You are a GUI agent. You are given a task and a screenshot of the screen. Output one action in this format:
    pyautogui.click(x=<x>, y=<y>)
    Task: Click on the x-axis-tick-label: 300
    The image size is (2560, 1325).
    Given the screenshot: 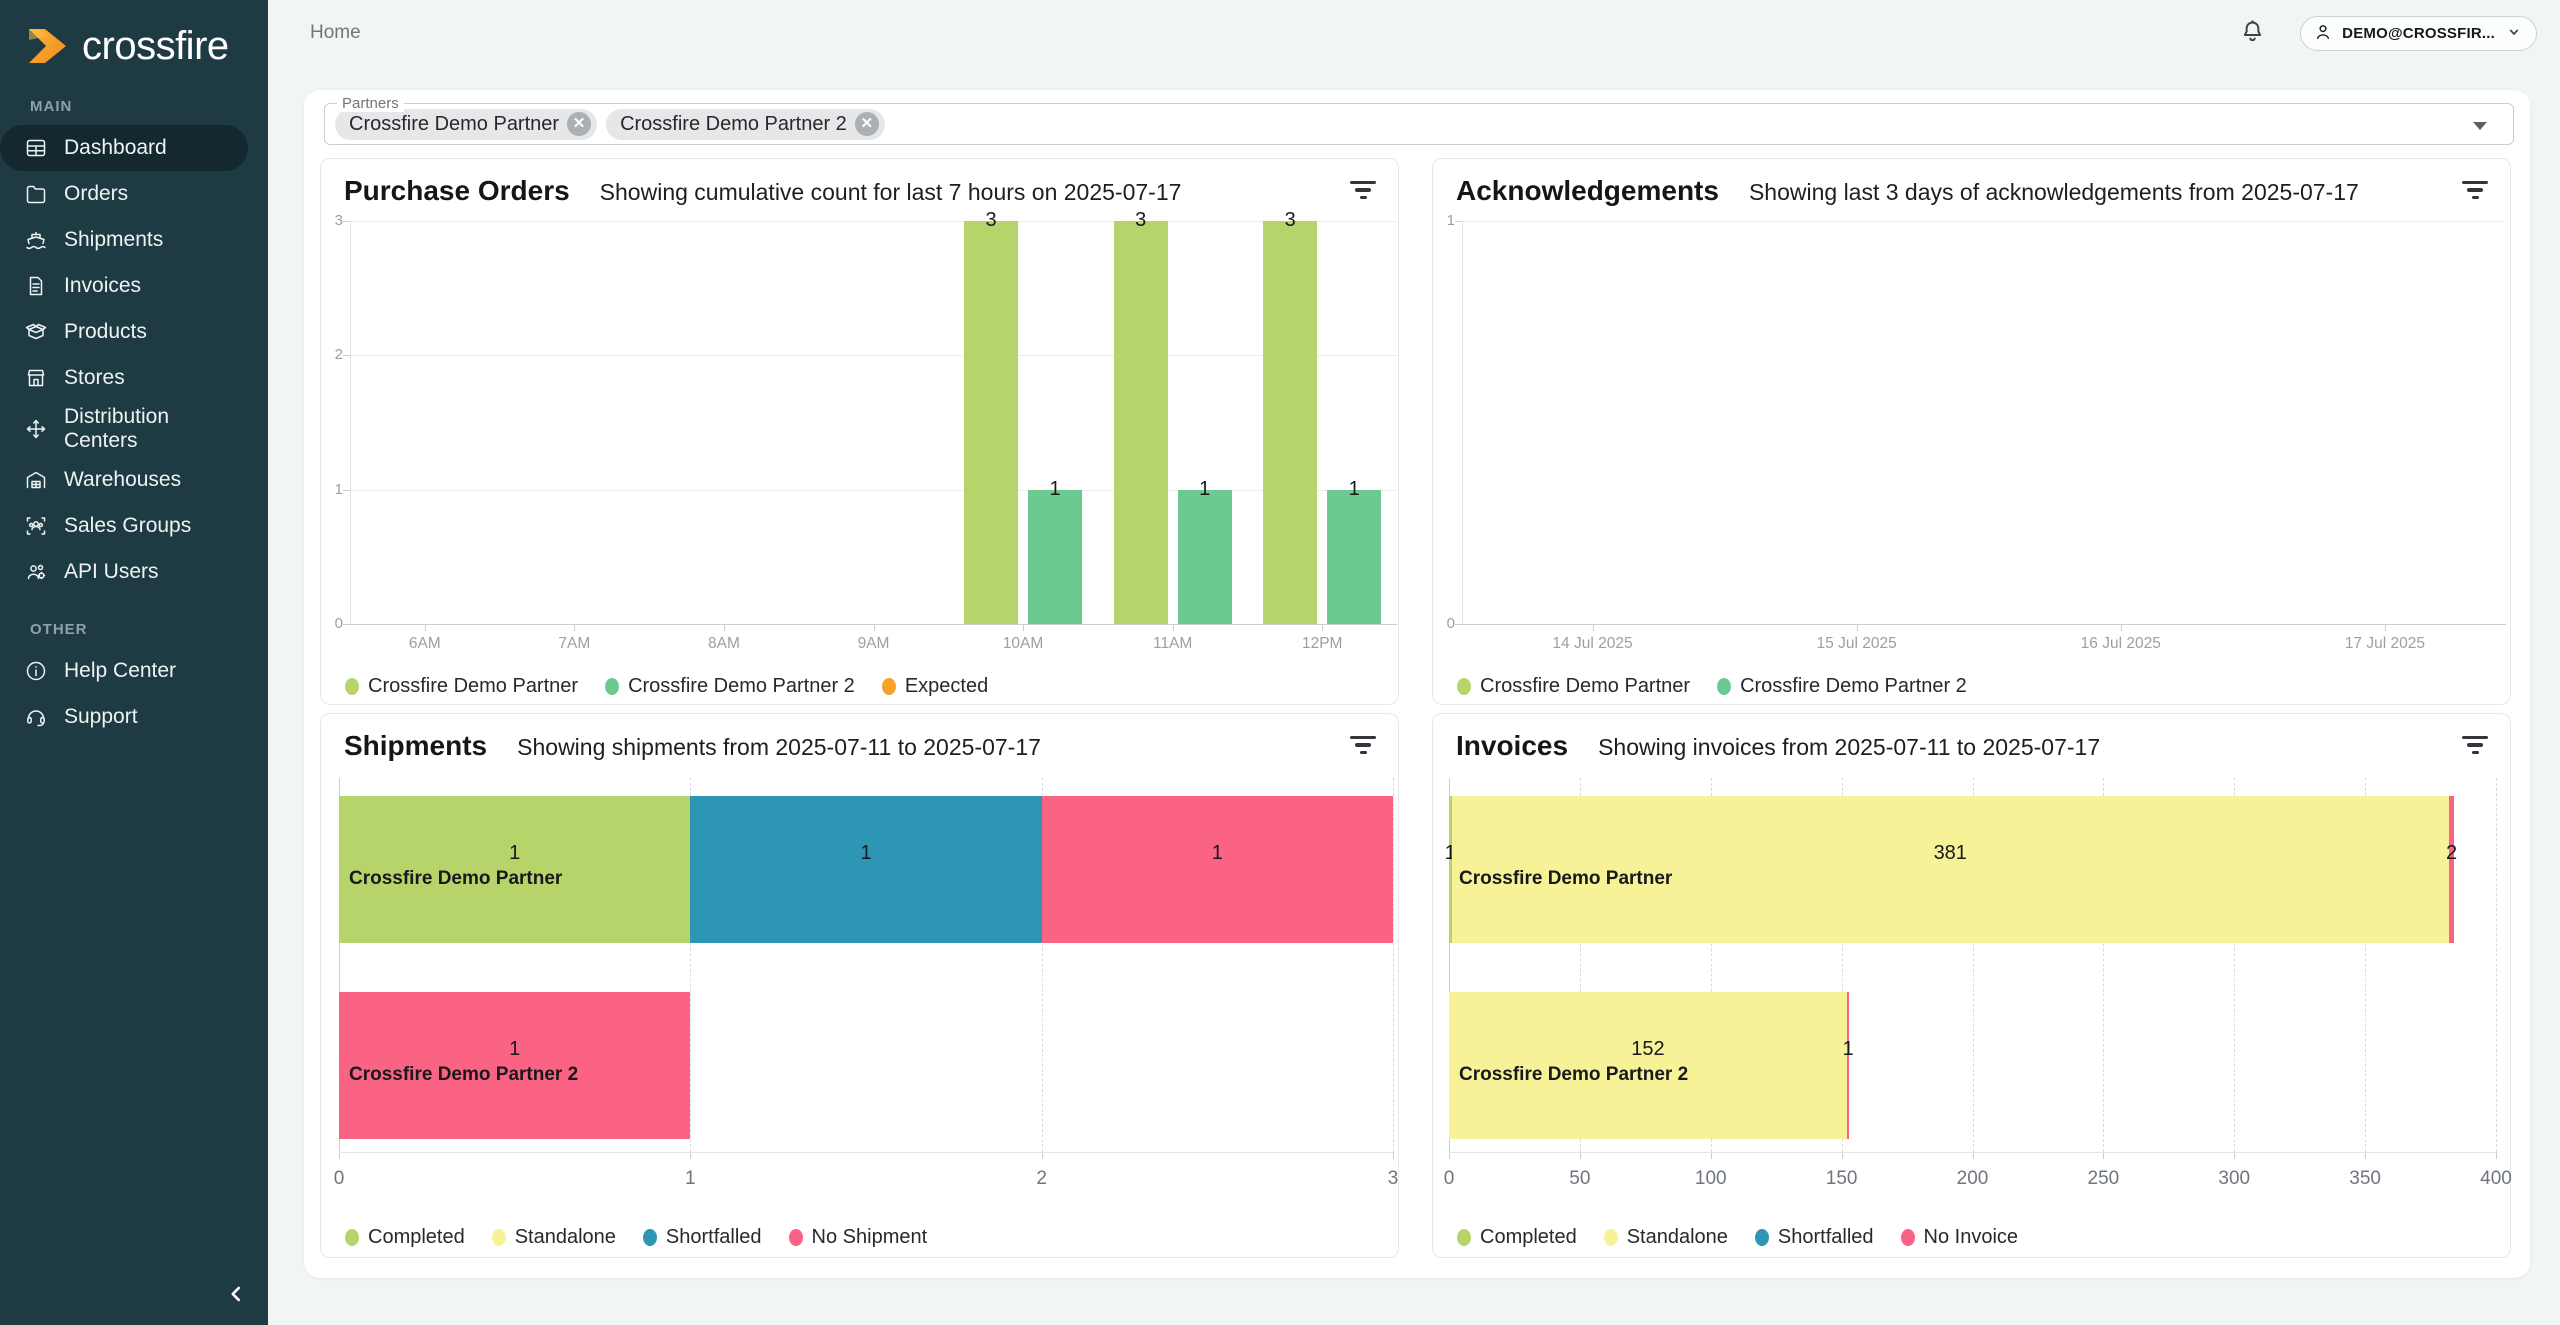 What is the action you would take?
    pyautogui.click(x=2234, y=1178)
    